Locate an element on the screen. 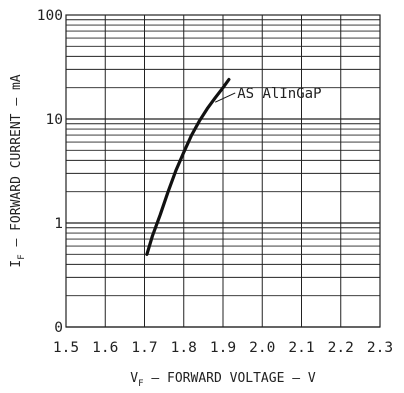  series-annotation: AS AlInGaP is located at coordinates (279, 94).